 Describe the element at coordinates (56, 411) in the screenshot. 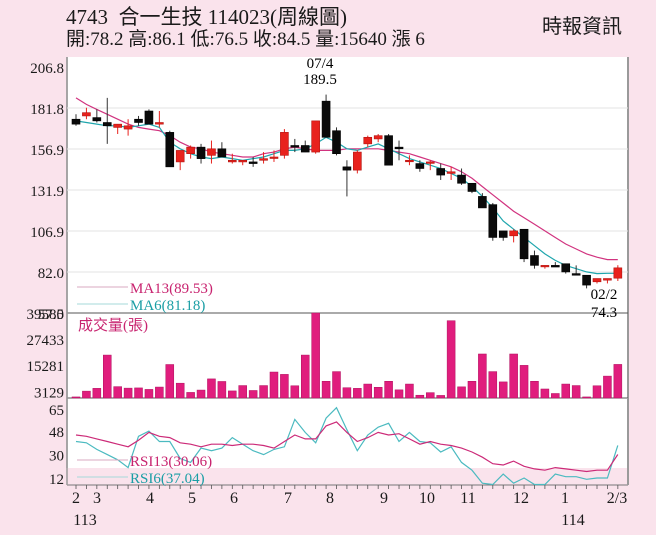

I see `rsi-tick-label: 65` at that location.